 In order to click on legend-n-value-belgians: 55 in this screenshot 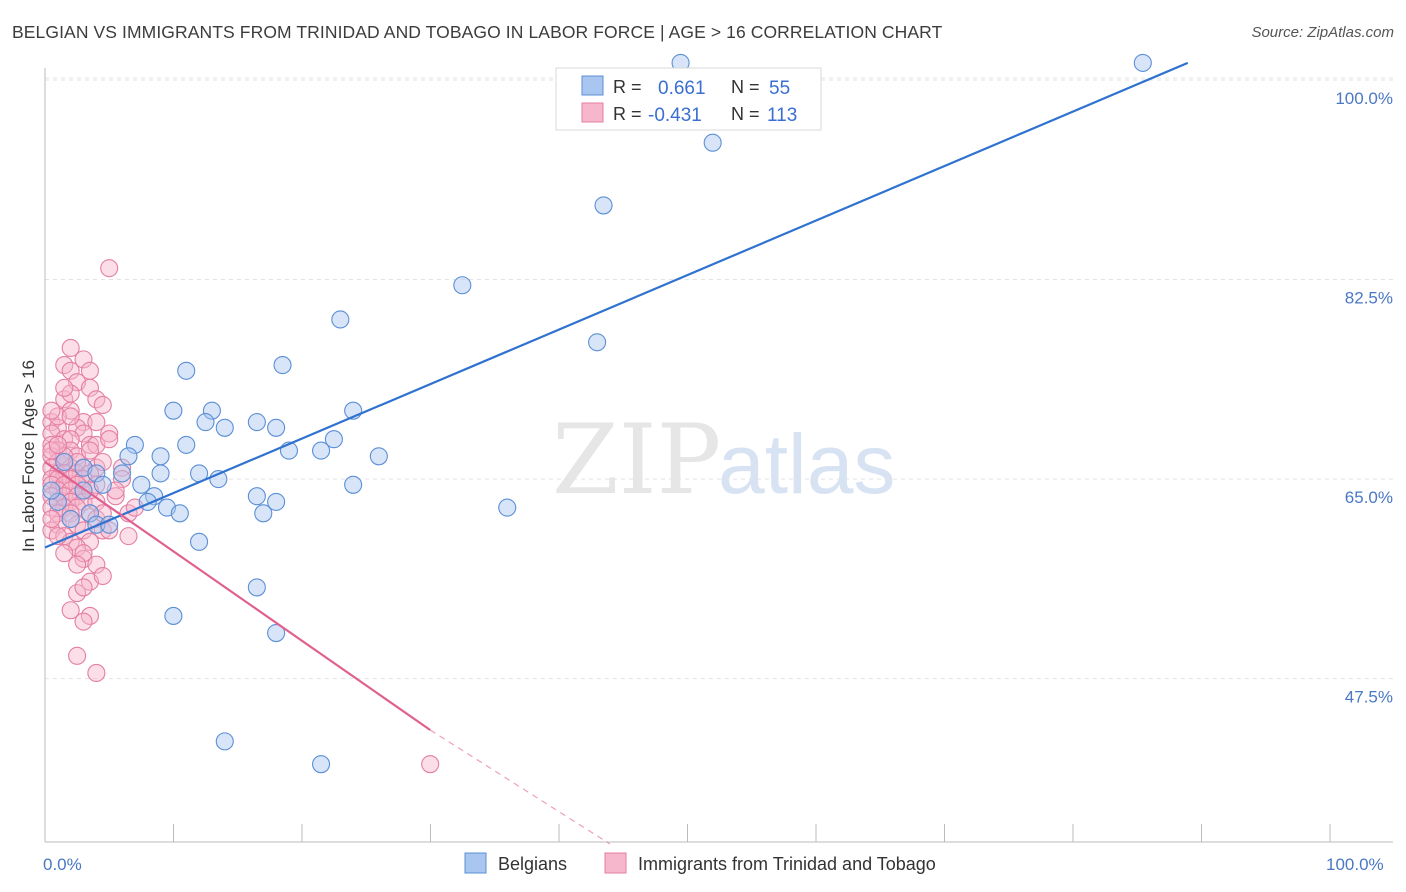, I will do `click(779, 88)`.